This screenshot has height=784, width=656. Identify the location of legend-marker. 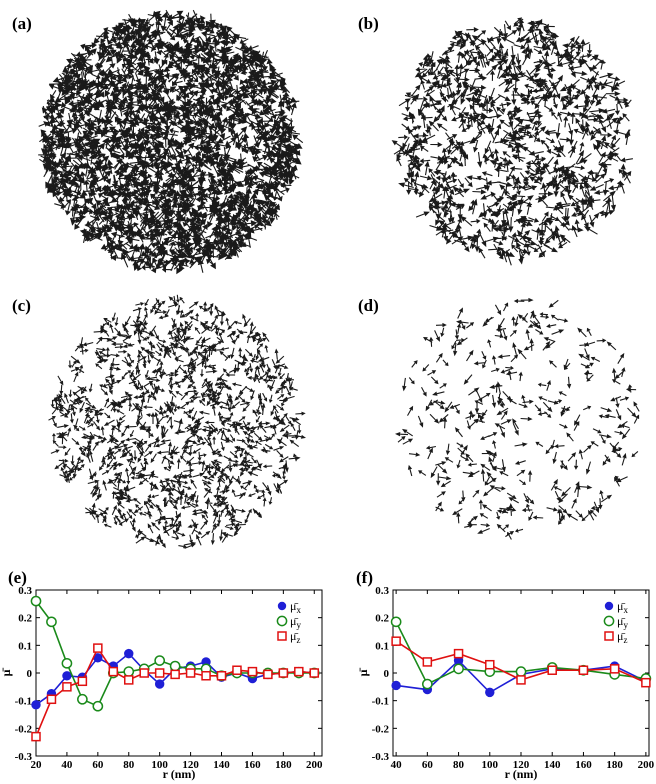
(609, 621).